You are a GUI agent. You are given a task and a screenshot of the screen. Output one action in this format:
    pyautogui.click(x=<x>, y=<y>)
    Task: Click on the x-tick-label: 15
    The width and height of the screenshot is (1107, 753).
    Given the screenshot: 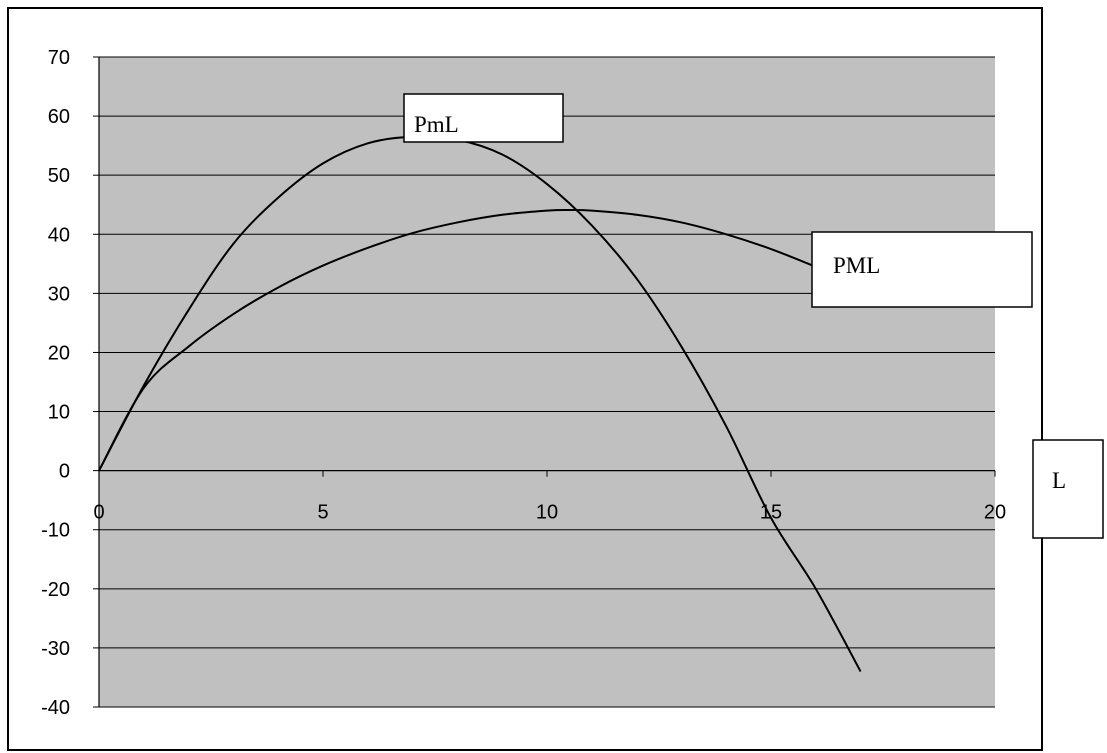 What is the action you would take?
    pyautogui.click(x=771, y=513)
    